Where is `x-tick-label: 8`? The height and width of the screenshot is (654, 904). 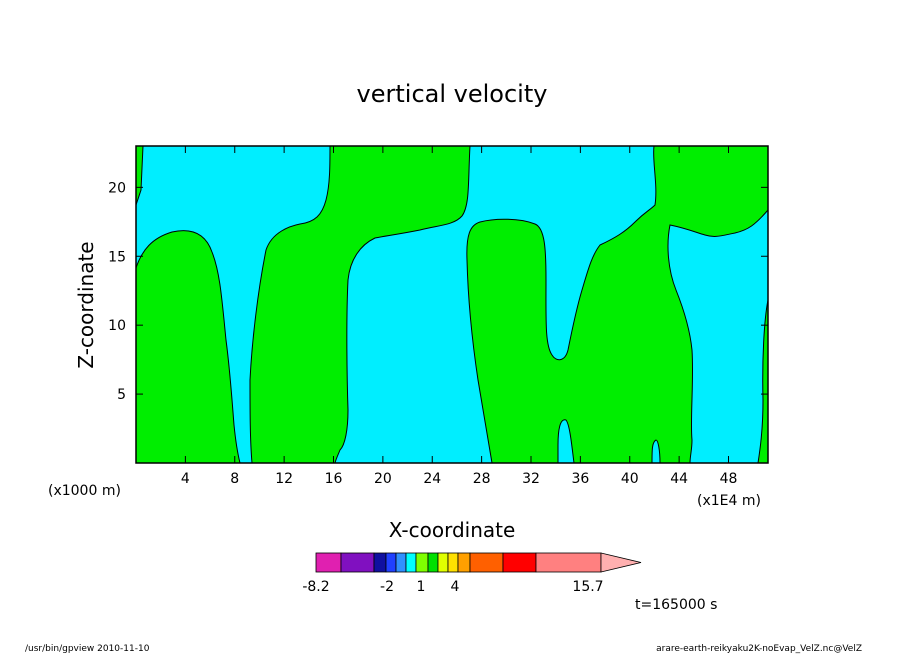 x-tick-label: 8 is located at coordinates (234, 479).